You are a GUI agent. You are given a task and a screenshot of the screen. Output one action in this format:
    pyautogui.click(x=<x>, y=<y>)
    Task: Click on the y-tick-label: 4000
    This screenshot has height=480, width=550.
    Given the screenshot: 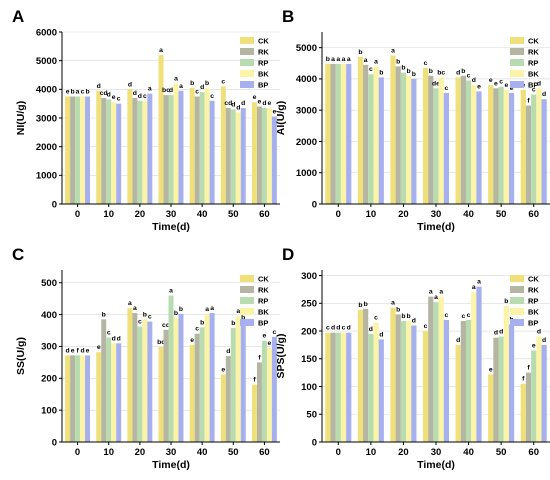 What is the action you would take?
    pyautogui.click(x=46, y=90)
    